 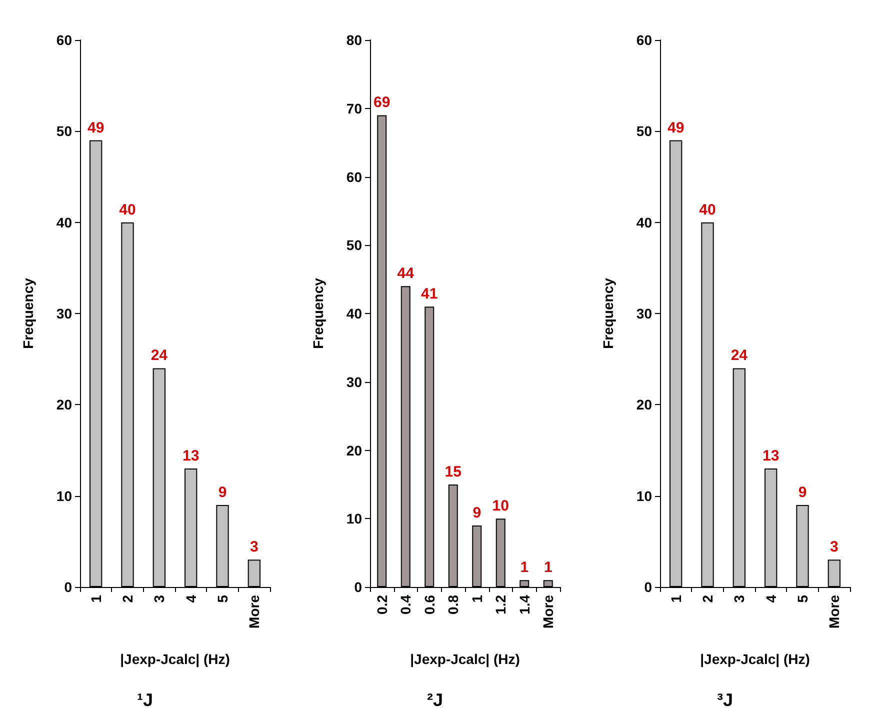 I want to click on x-tick-label: 0.4, so click(x=406, y=604).